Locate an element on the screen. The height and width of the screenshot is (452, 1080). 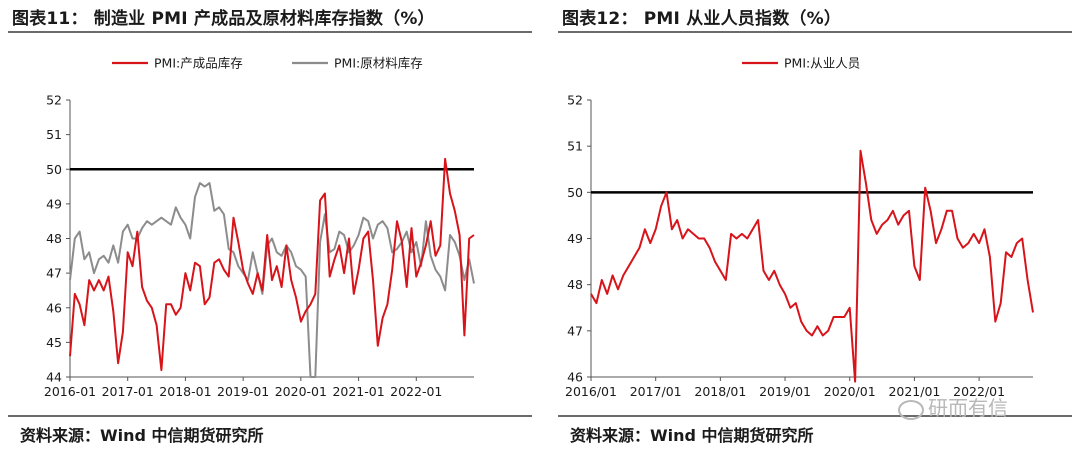
right-source-note: 资料来源：Wind 中信期货研究所 is located at coordinates (692, 435).